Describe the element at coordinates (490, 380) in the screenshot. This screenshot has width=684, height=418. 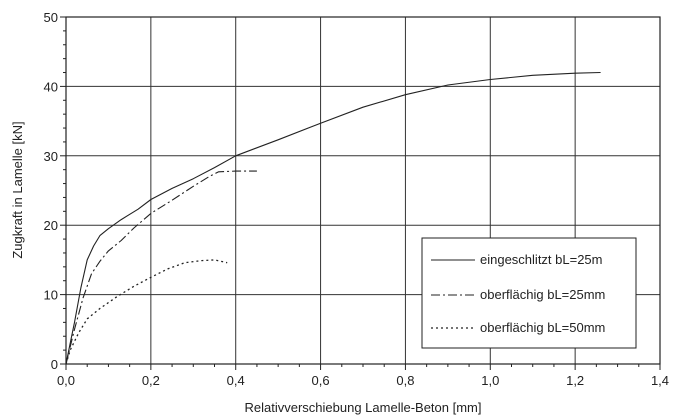
I see `x-tick-label: 1,0` at that location.